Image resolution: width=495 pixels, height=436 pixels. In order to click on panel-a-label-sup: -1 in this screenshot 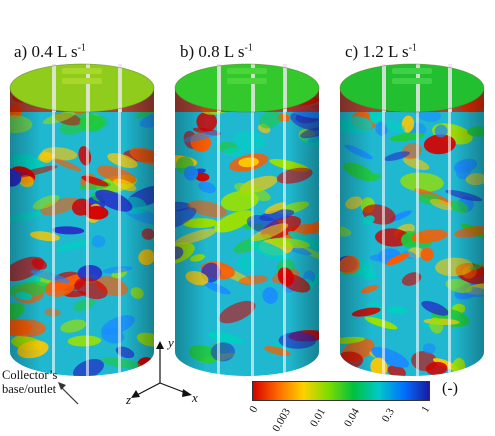, I will do `click(81, 48)`.